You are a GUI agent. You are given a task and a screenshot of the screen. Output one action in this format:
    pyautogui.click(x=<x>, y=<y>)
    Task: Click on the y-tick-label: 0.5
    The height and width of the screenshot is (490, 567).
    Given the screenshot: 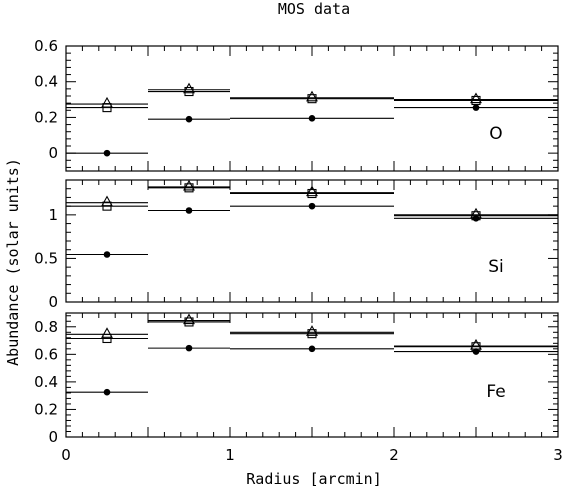 What is the action you would take?
    pyautogui.click(x=46, y=258)
    